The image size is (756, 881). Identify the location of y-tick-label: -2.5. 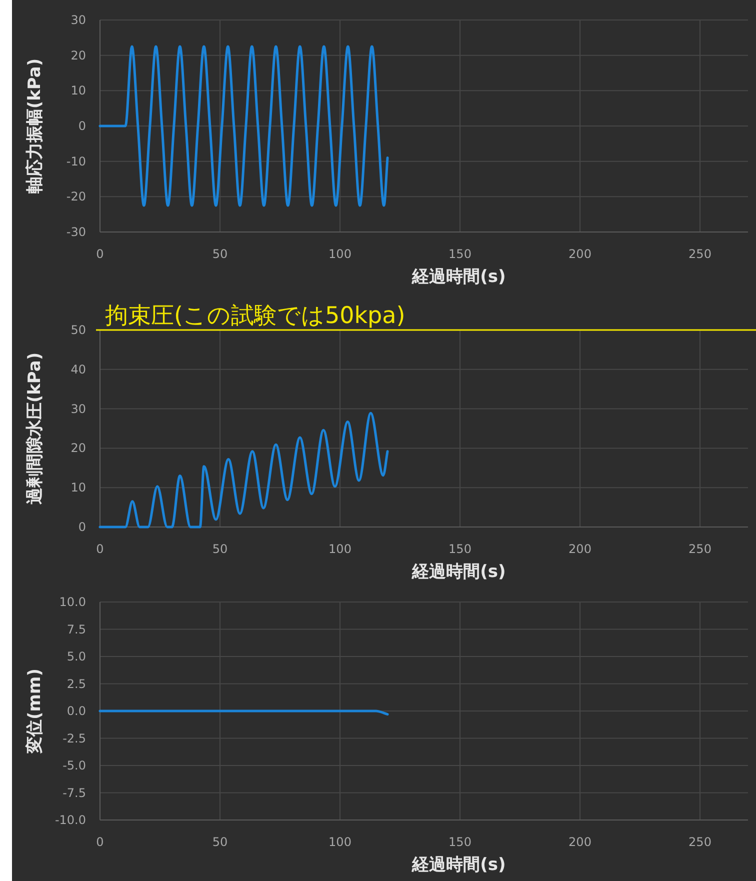
(74, 738).